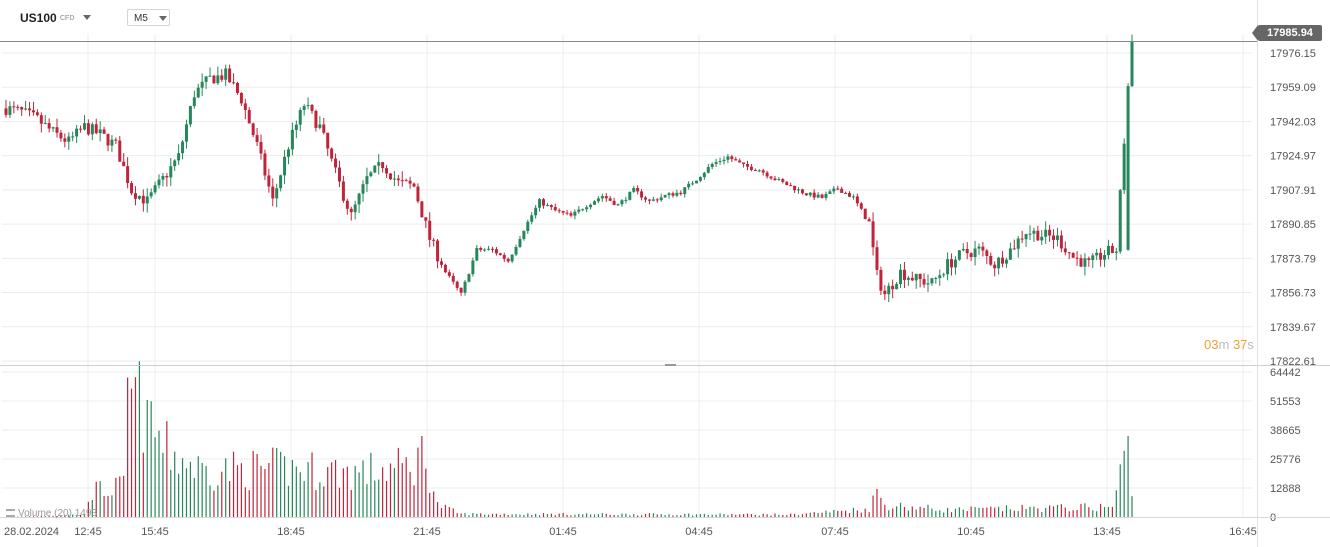 Image resolution: width=1330 pixels, height=547 pixels. Describe the element at coordinates (1293, 328) in the screenshot. I see `price-tick-label: 17839.67` at that location.